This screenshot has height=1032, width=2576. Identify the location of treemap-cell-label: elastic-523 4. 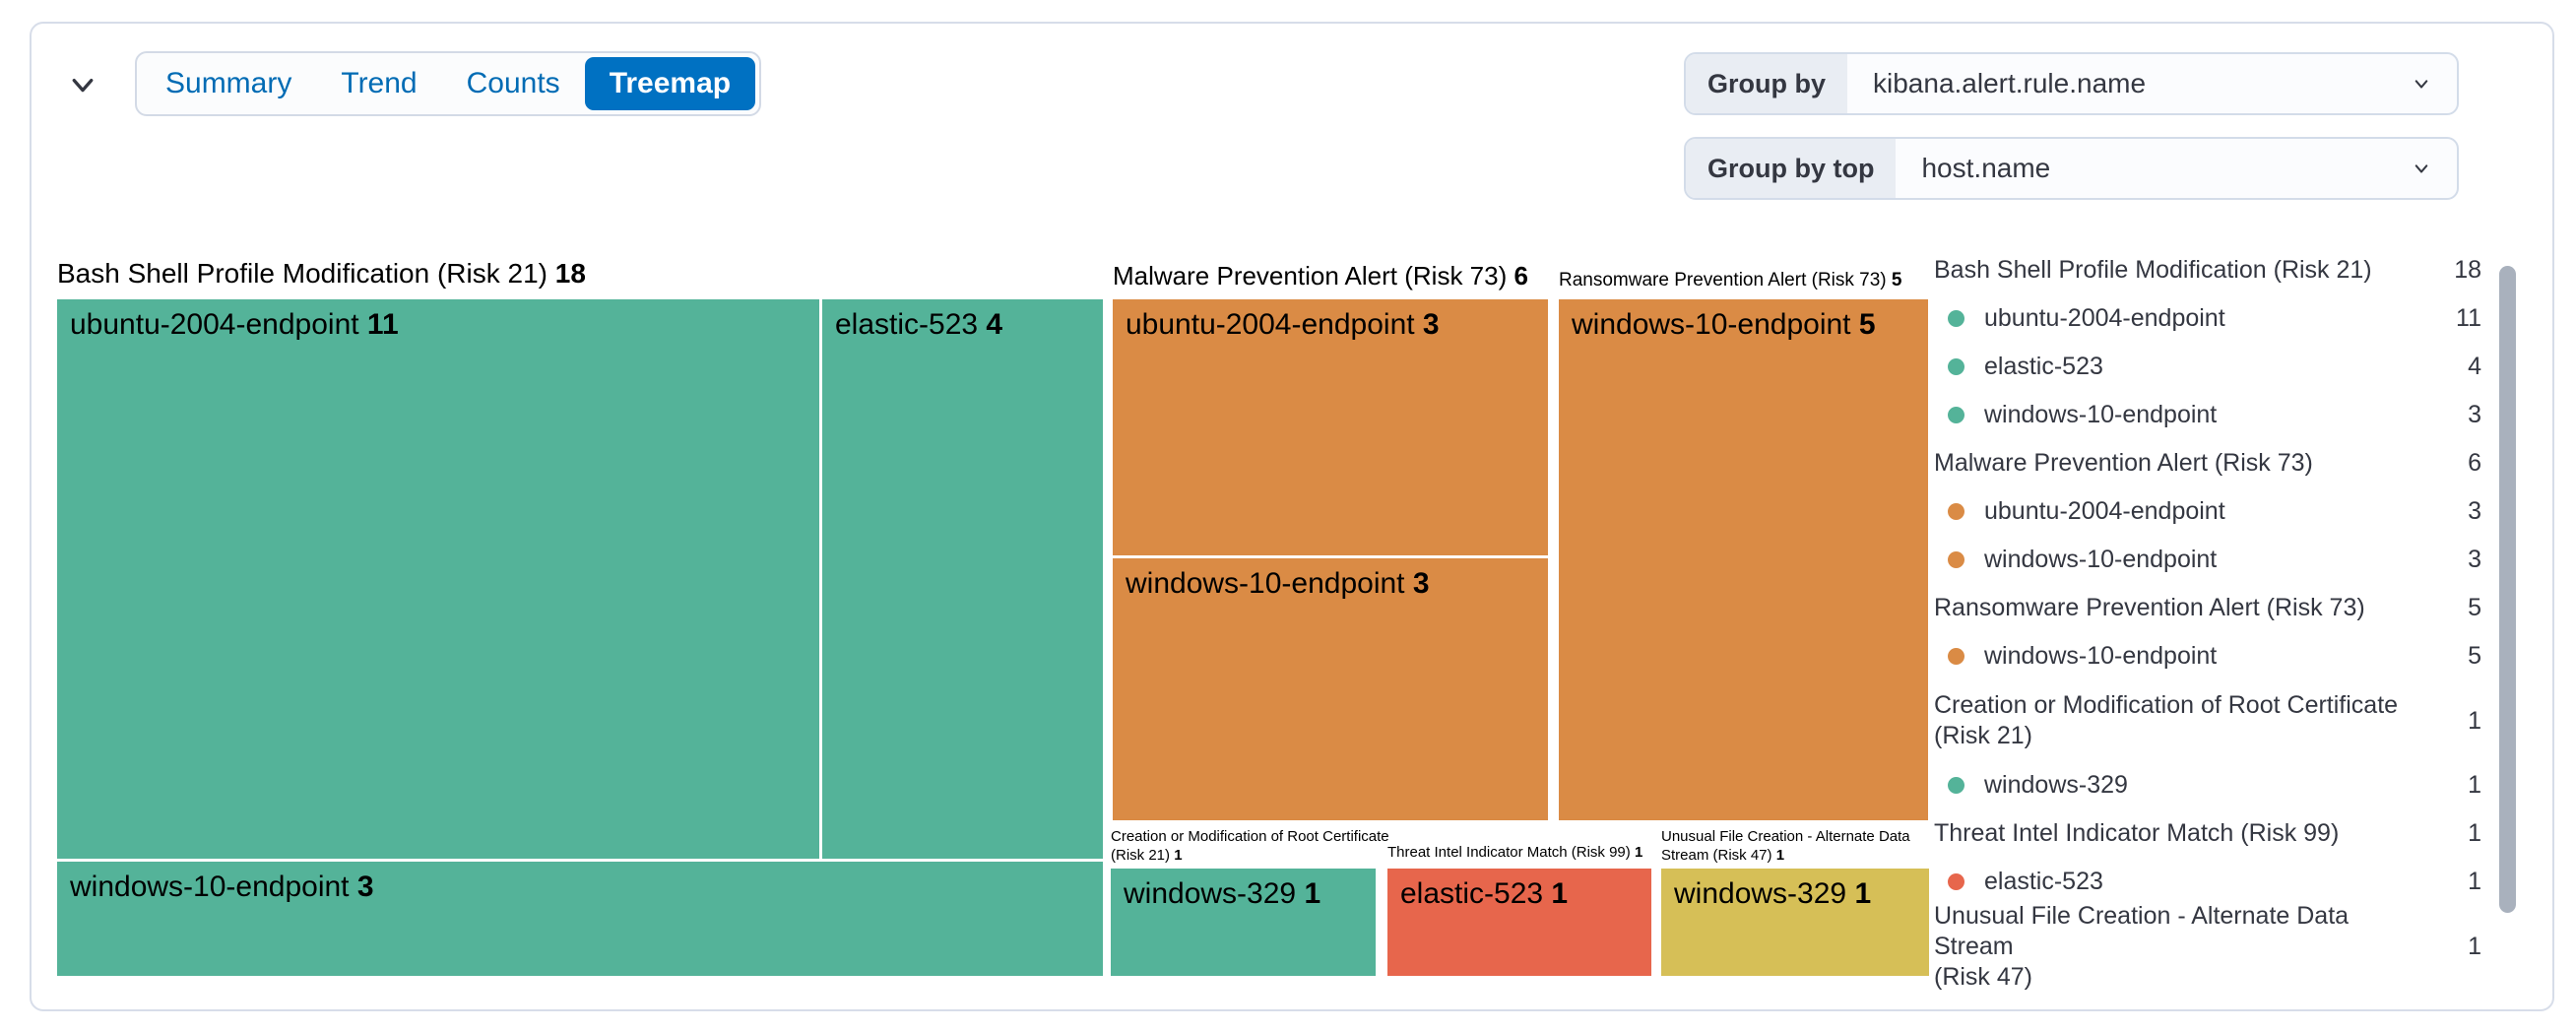
(919, 324).